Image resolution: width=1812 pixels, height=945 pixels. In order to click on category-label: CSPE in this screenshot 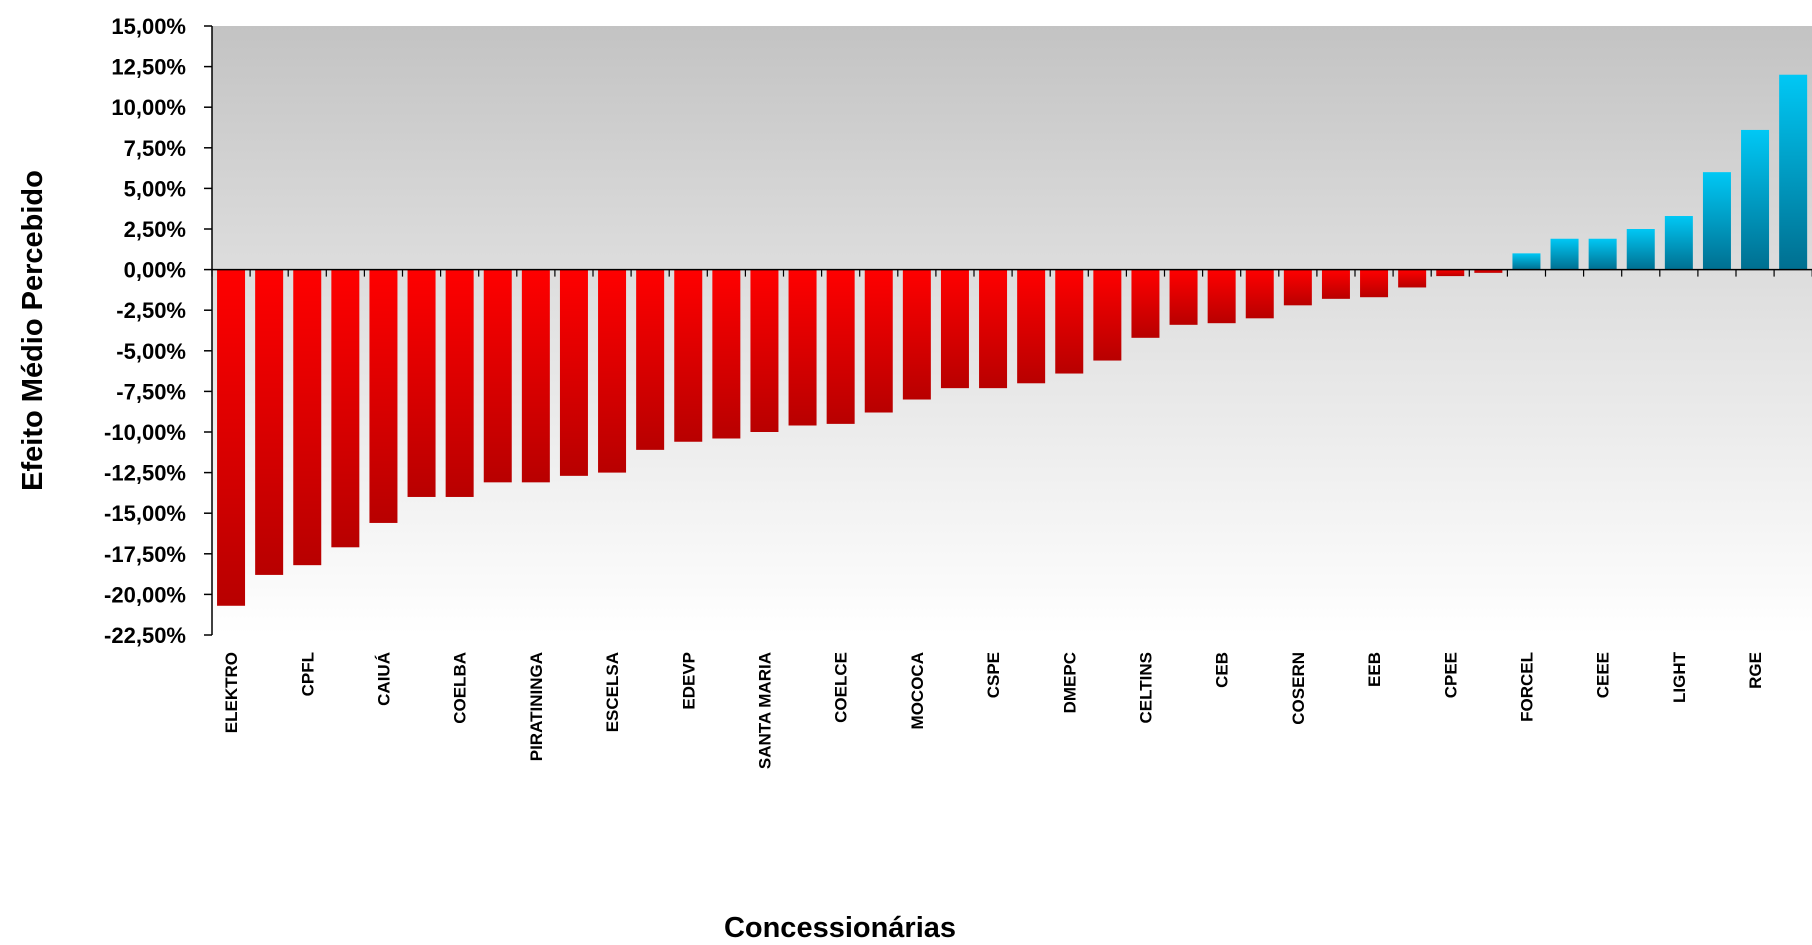, I will do `click(993, 675)`.